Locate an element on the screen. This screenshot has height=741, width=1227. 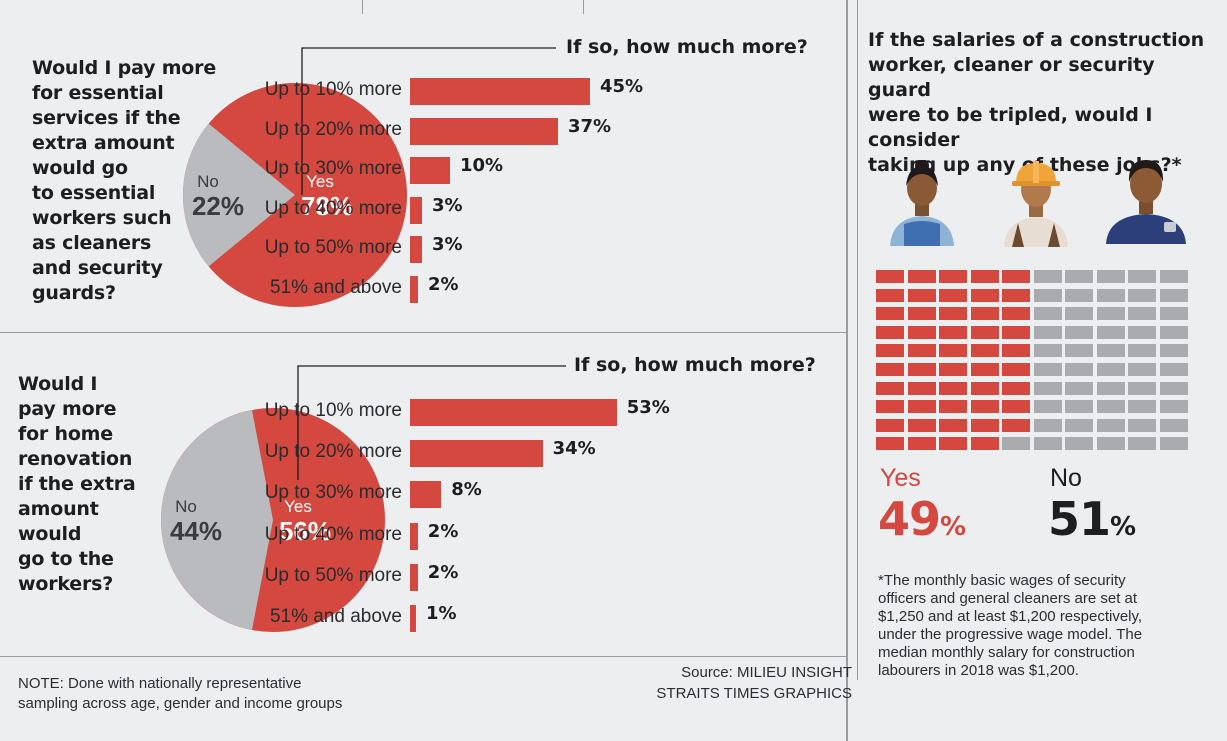
top-tick-right is located at coordinates (583, 7).